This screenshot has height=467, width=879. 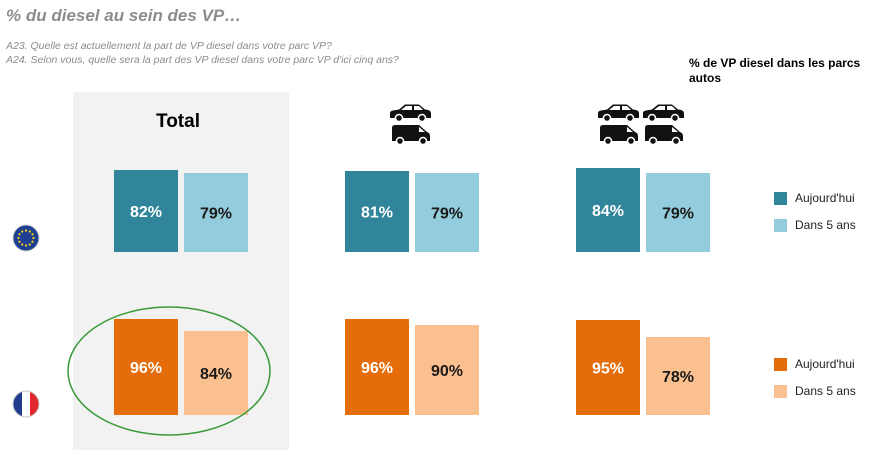 I want to click on bar-eu-1-today, so click(x=377, y=211).